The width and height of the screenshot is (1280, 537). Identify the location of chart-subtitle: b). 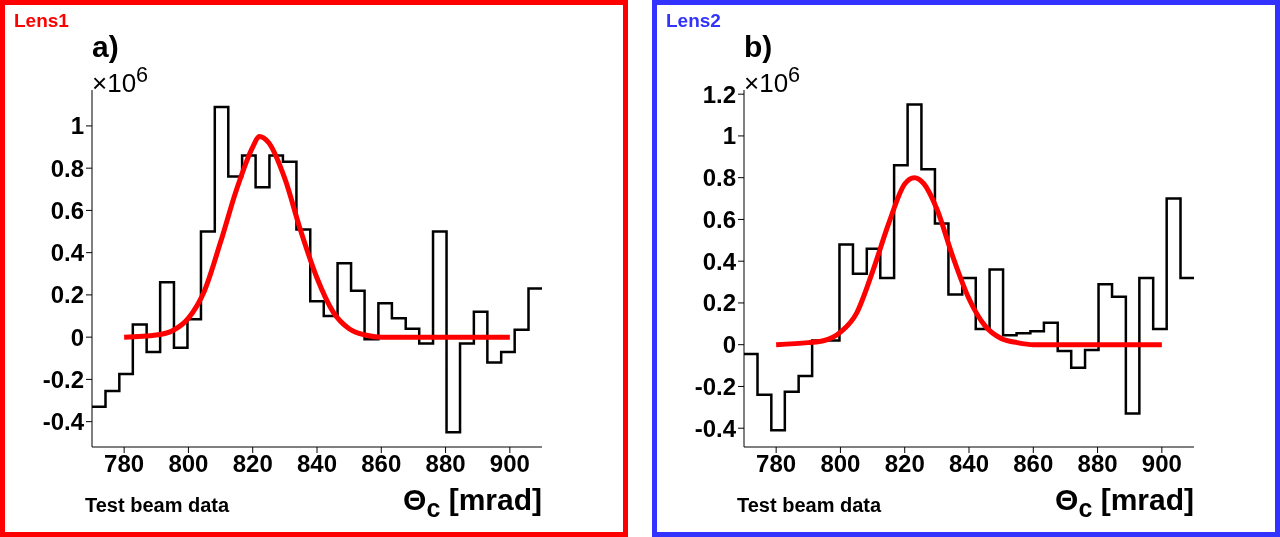
(758, 47).